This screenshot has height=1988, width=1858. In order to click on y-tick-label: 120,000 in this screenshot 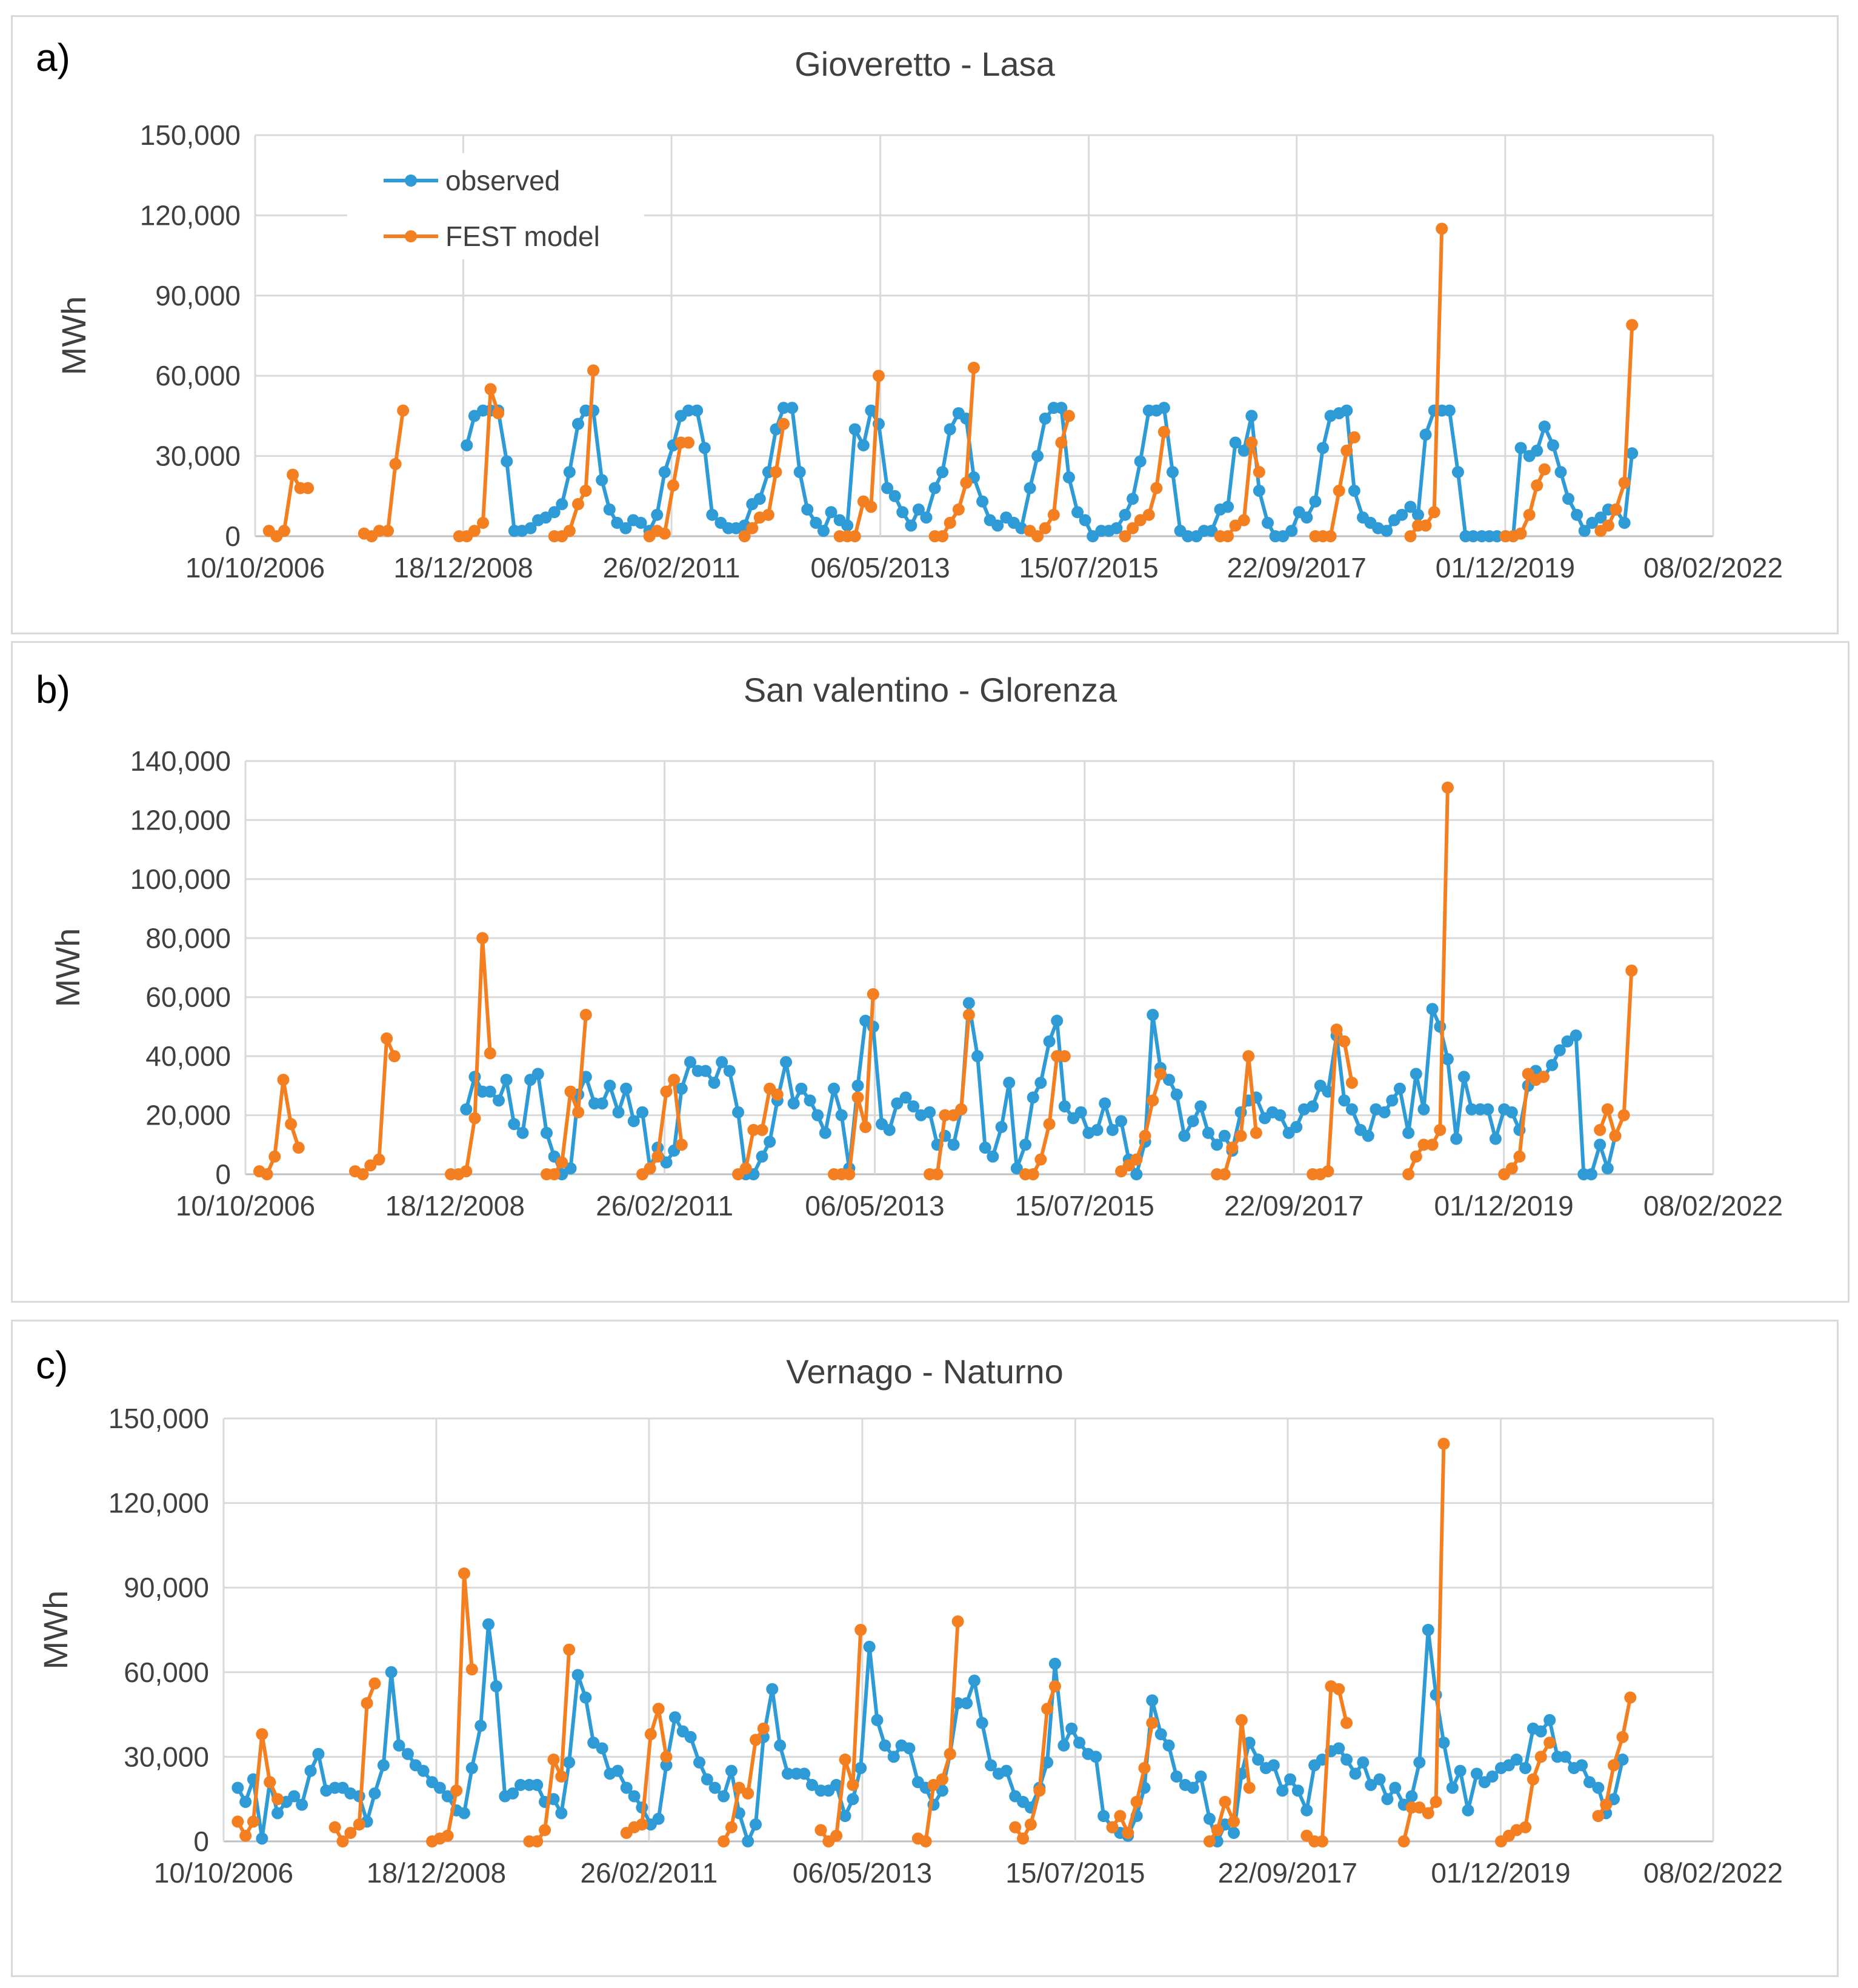, I will do `click(181, 820)`.